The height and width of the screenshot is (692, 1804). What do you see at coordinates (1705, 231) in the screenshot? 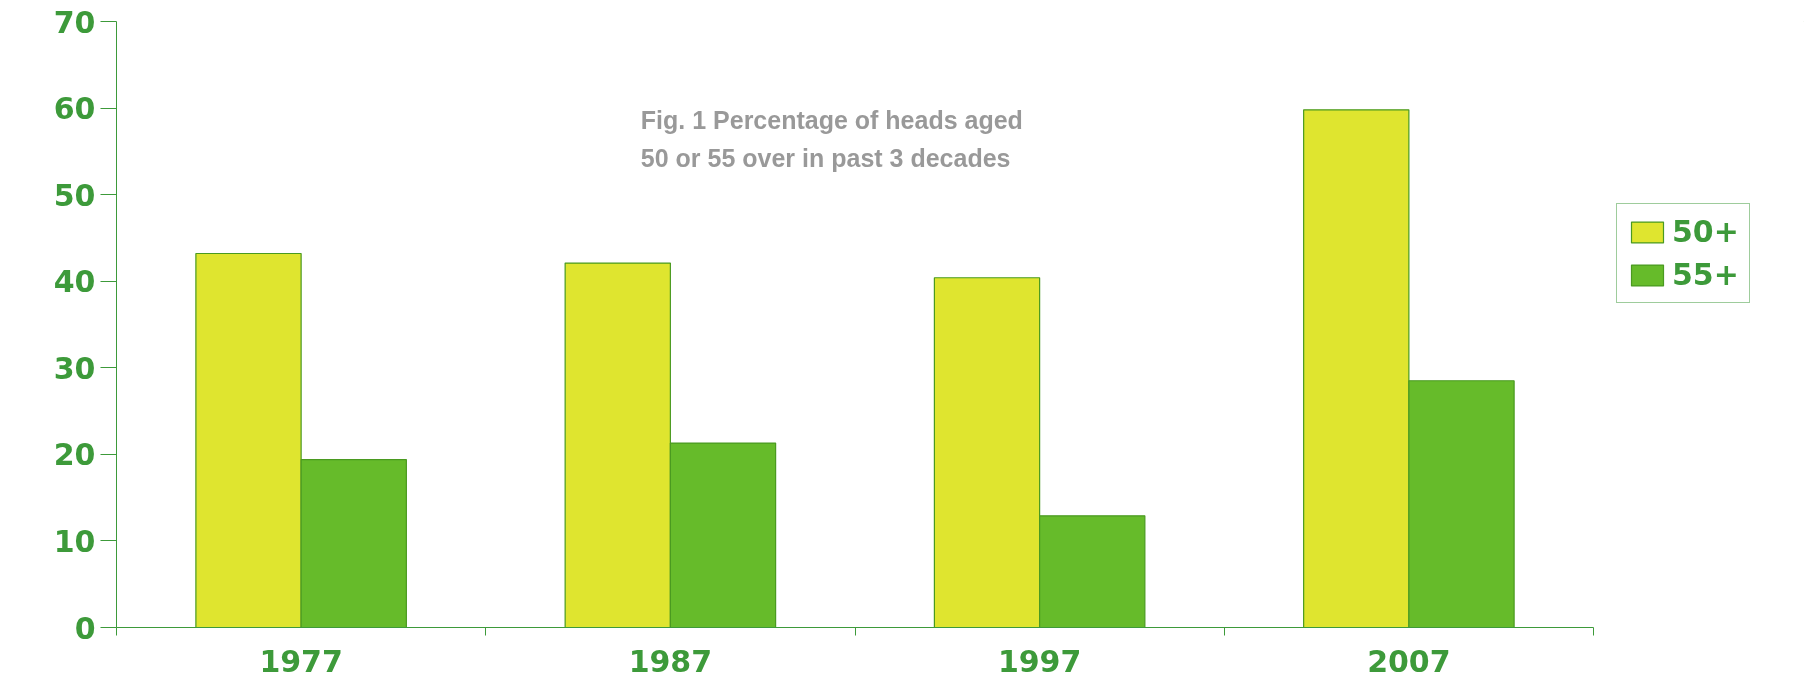
I see `legend-label: 50+` at bounding box center [1705, 231].